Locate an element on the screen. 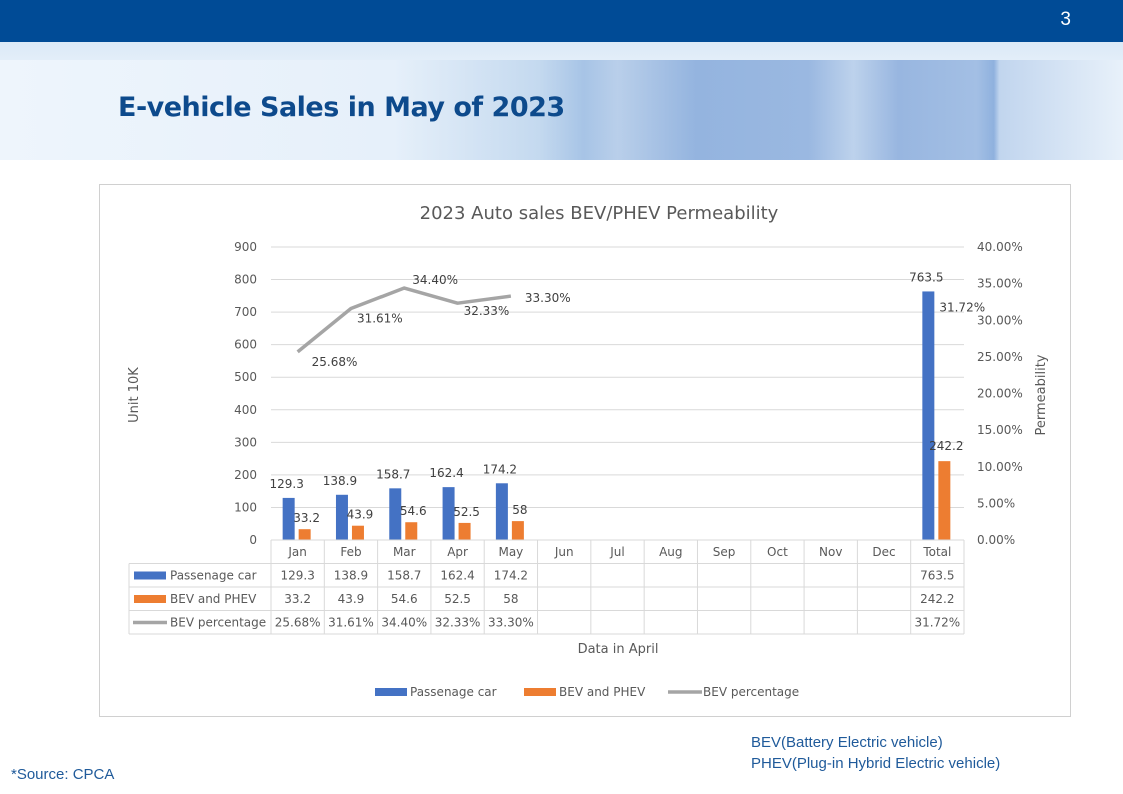 This screenshot has height=794, width=1123. table-cell: 34.40% is located at coordinates (404, 623).